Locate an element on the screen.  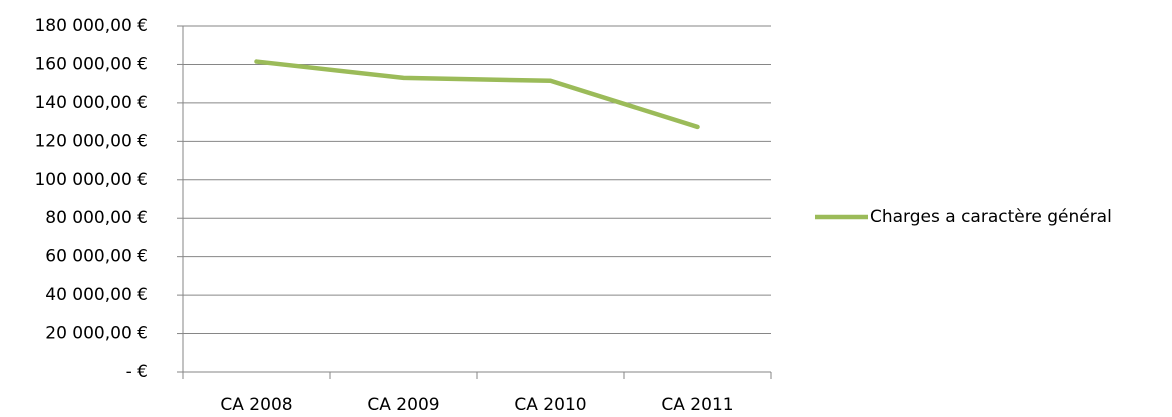
legend-label: Charges a caractère général is located at coordinates (991, 217).